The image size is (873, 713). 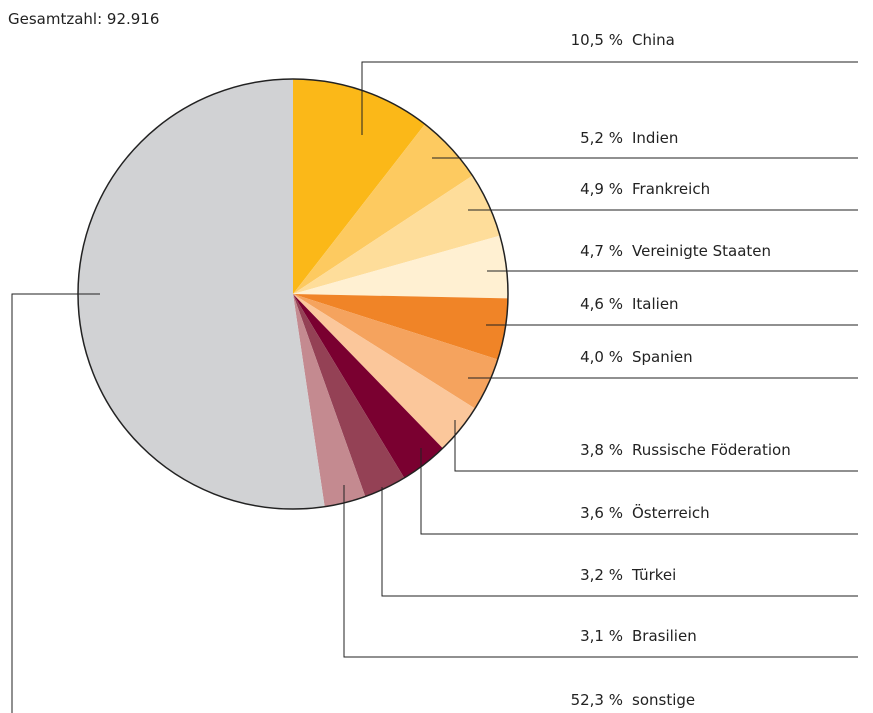 I want to click on category-label: Brasilien, so click(x=664, y=636).